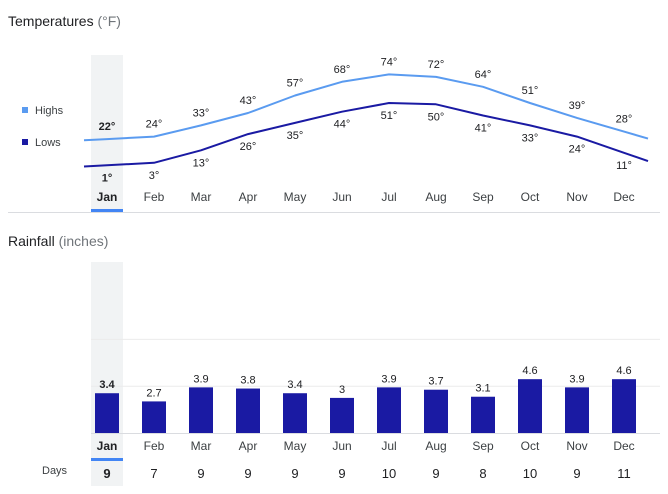 This screenshot has height=494, width=668. I want to click on legend-lows-swatch, so click(25, 142).